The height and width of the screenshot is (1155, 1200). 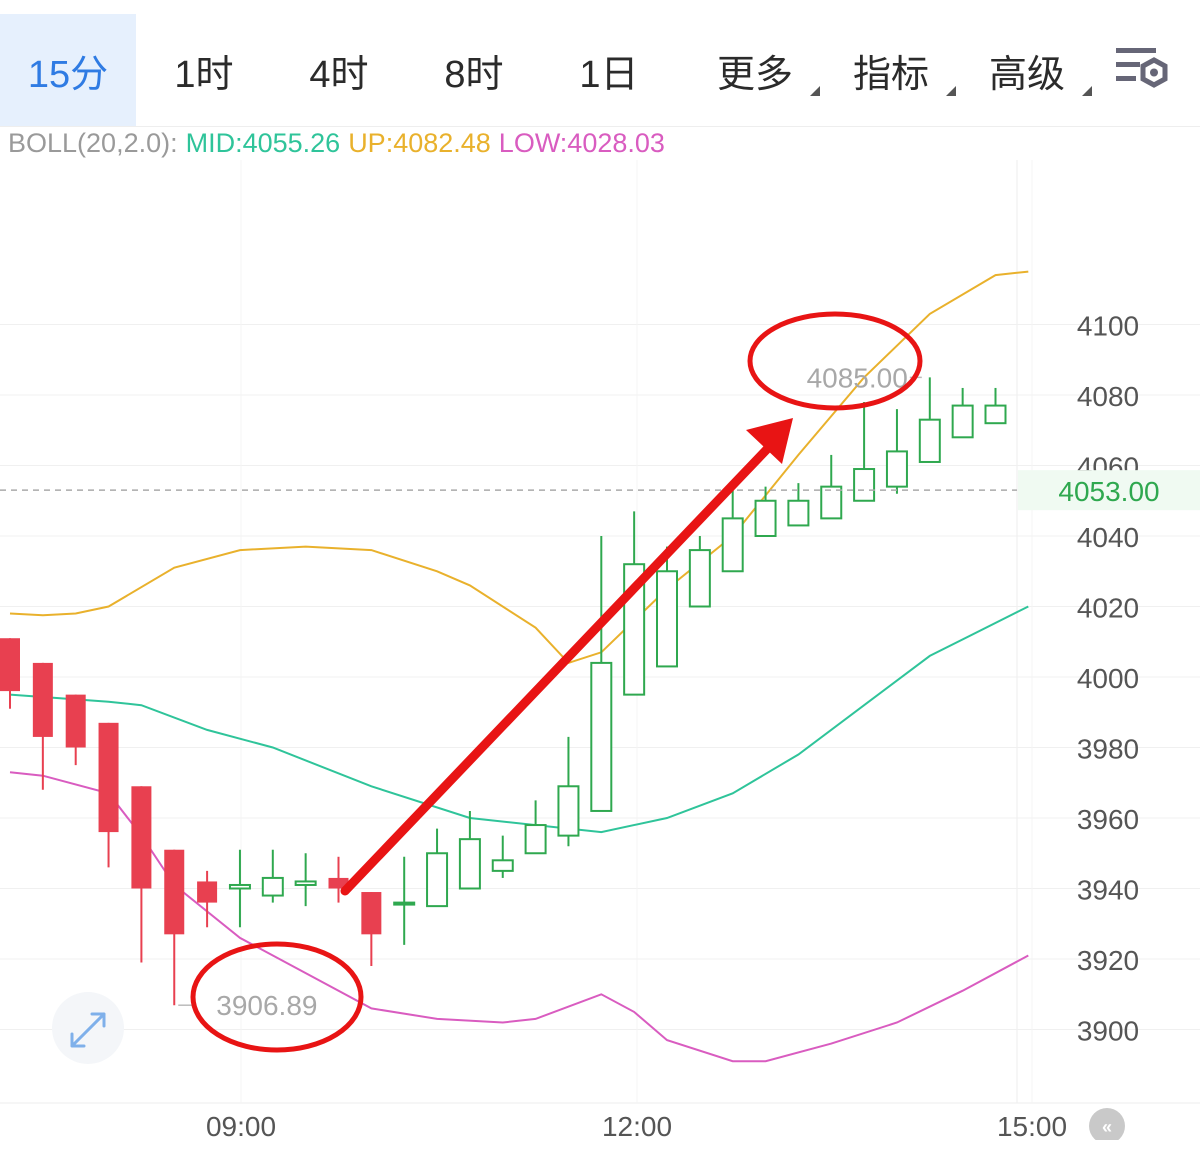 What do you see at coordinates (474, 74) in the screenshot?
I see `tab-label: 8时` at bounding box center [474, 74].